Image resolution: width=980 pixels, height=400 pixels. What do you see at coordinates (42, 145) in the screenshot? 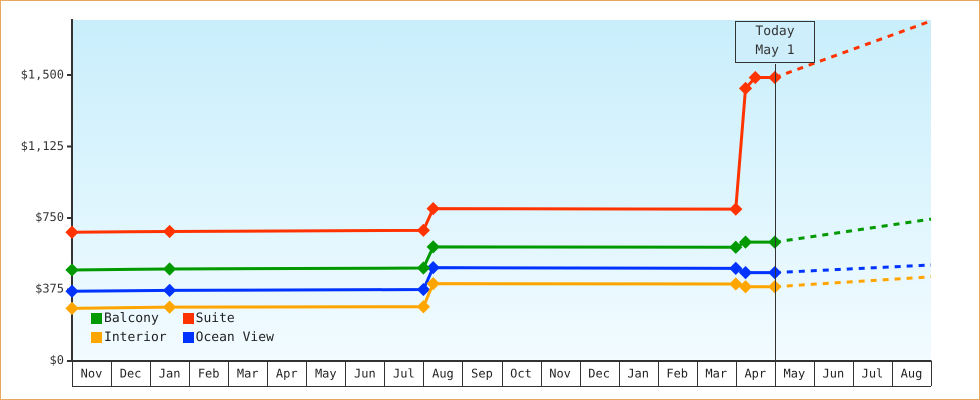
I see `y-tick-label: $1,125` at bounding box center [42, 145].